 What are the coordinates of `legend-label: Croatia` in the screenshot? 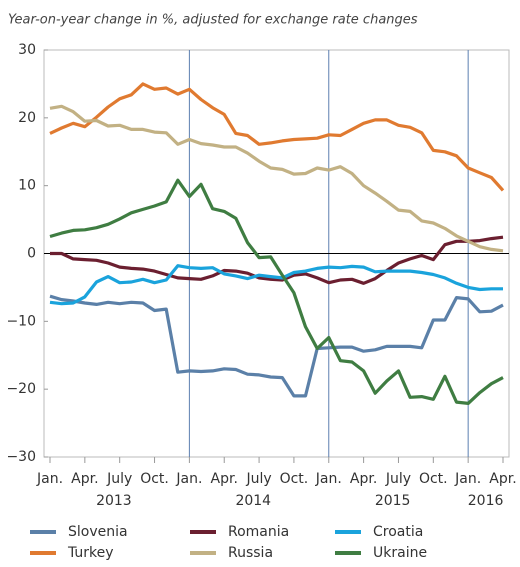 It's located at (398, 532).